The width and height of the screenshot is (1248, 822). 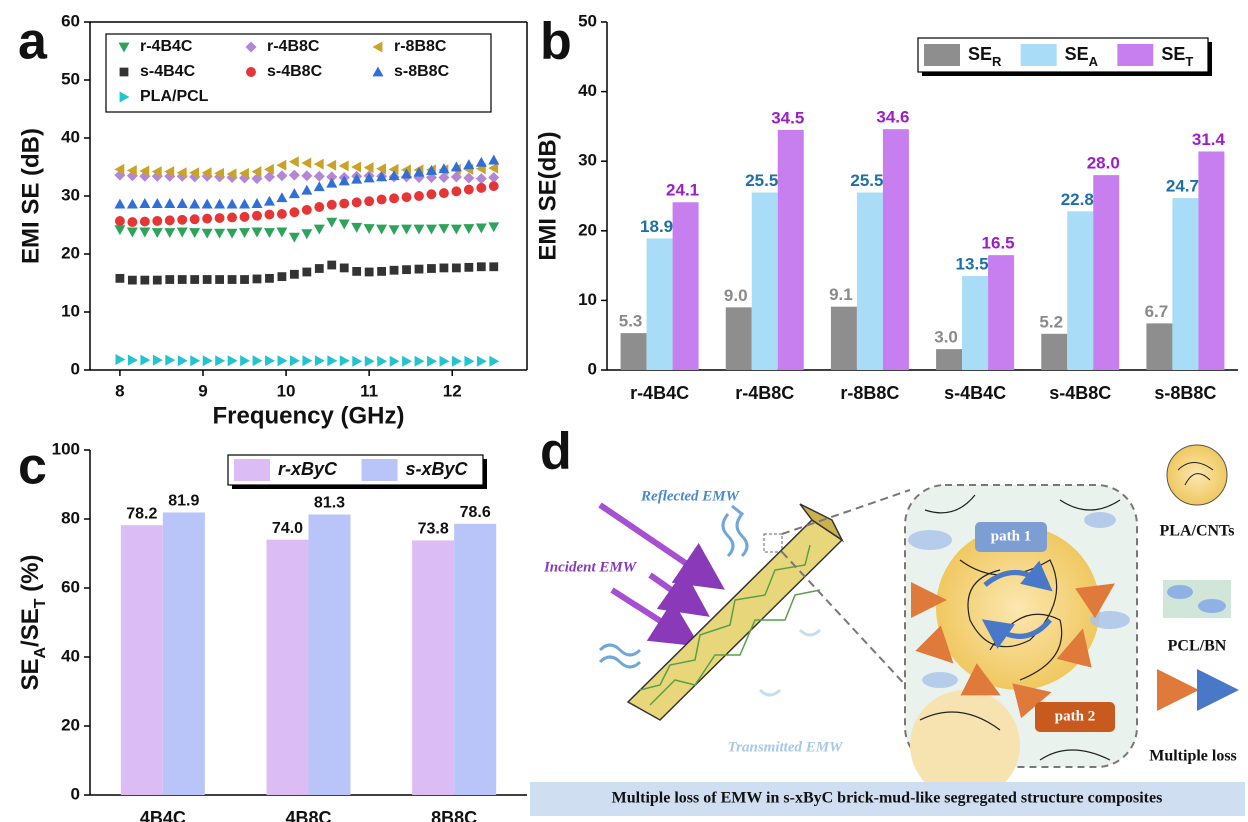 What do you see at coordinates (1173, 54) in the screenshot?
I see `legend-label-text: SE` at bounding box center [1173, 54].